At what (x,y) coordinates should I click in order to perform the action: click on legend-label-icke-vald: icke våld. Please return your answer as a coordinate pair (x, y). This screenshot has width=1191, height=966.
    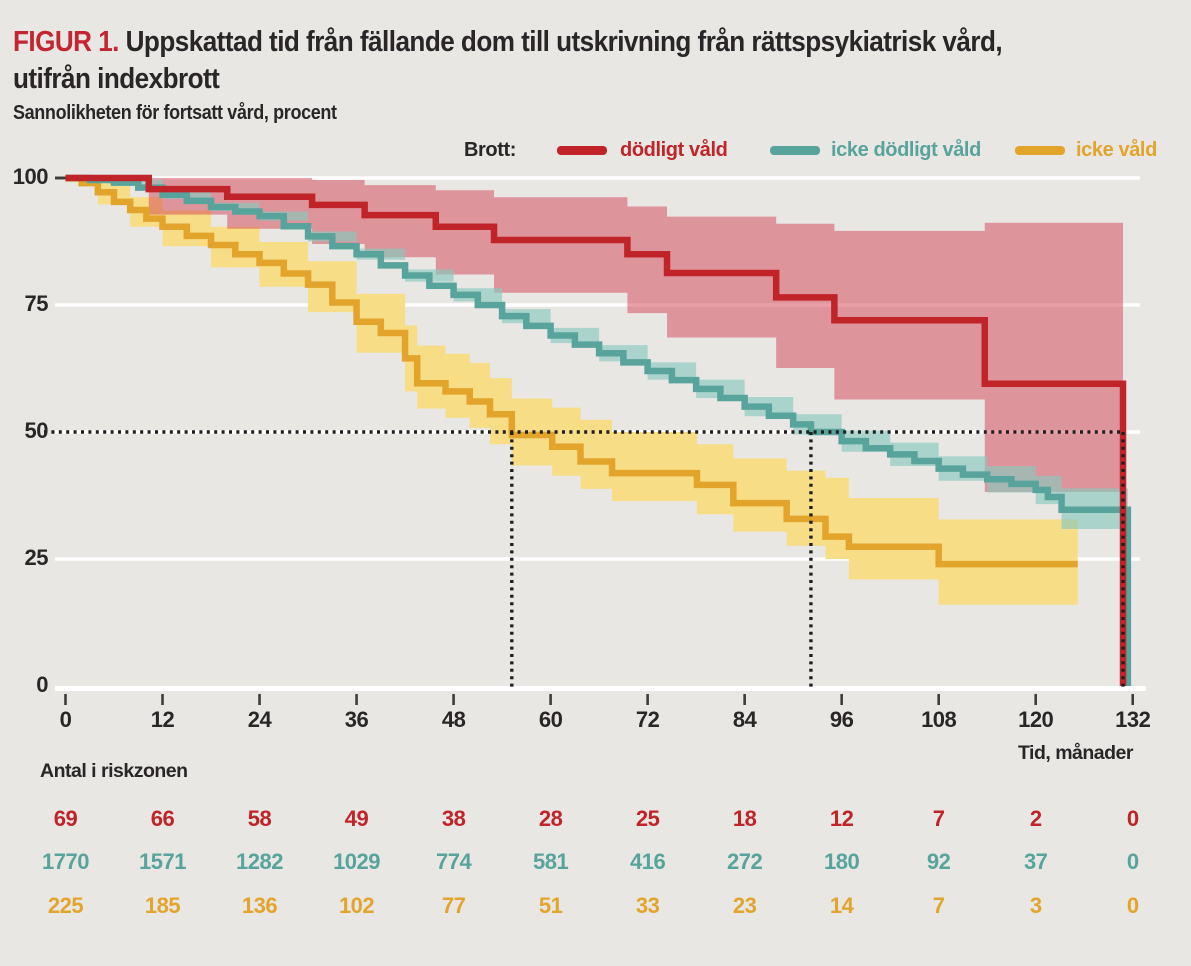
    Looking at the image, I should click on (1116, 150).